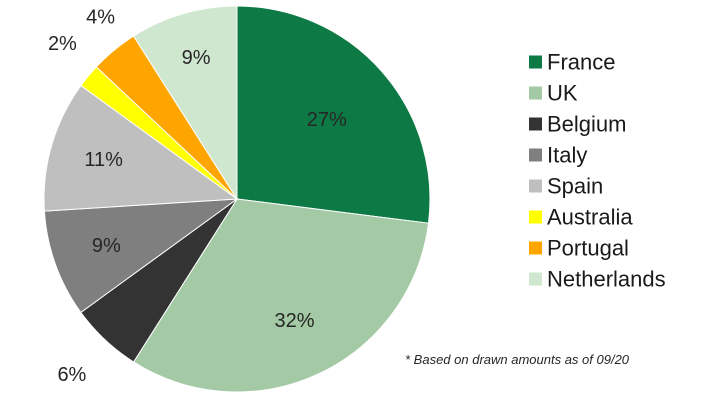  Describe the element at coordinates (327, 120) in the screenshot. I see `slice-label-france: 27%` at that location.